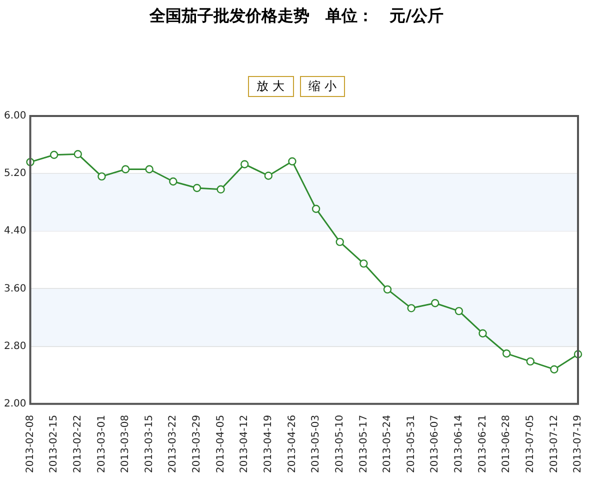 This screenshot has height=478, width=593. I want to click on x-tick-label: 2013-05-24, so click(388, 444).